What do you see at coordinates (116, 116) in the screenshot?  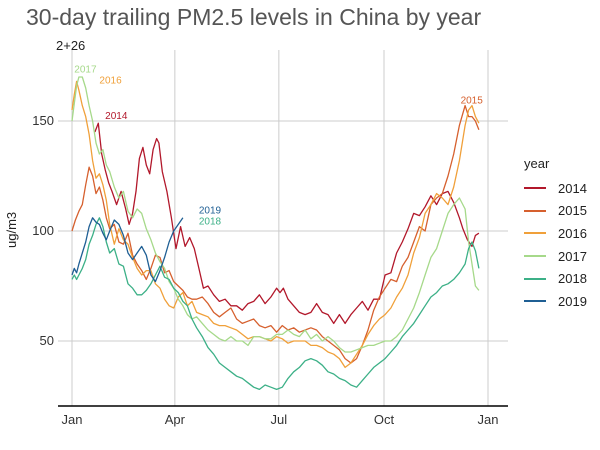 I see `annotation-2014: 2014` at bounding box center [116, 116].